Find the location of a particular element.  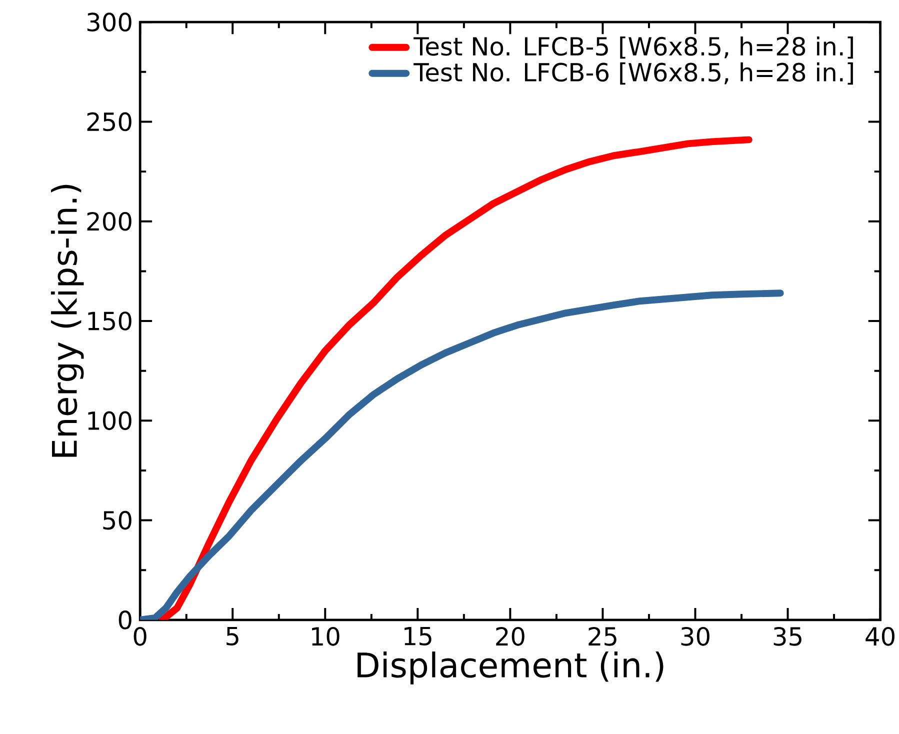

y-tick-label: 100 is located at coordinates (110, 420).